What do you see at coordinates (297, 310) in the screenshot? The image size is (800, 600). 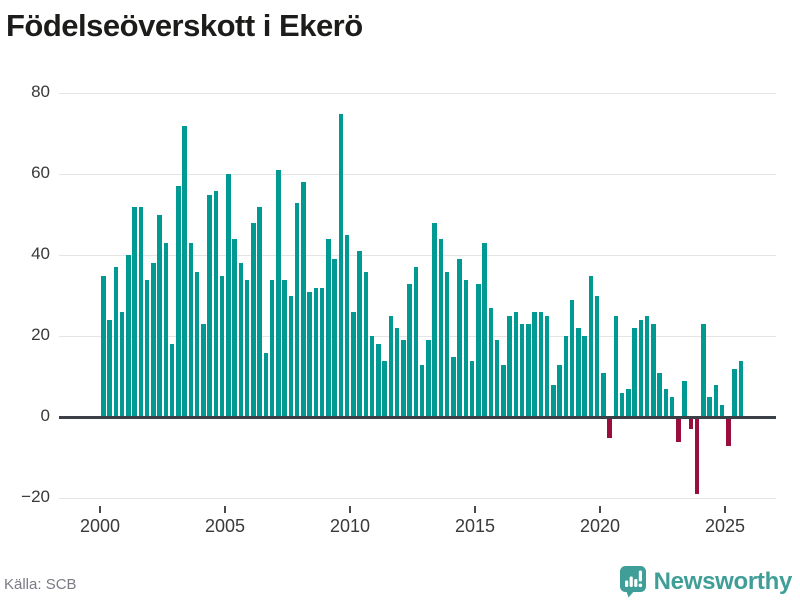 I see `bar-2007-q4` at bounding box center [297, 310].